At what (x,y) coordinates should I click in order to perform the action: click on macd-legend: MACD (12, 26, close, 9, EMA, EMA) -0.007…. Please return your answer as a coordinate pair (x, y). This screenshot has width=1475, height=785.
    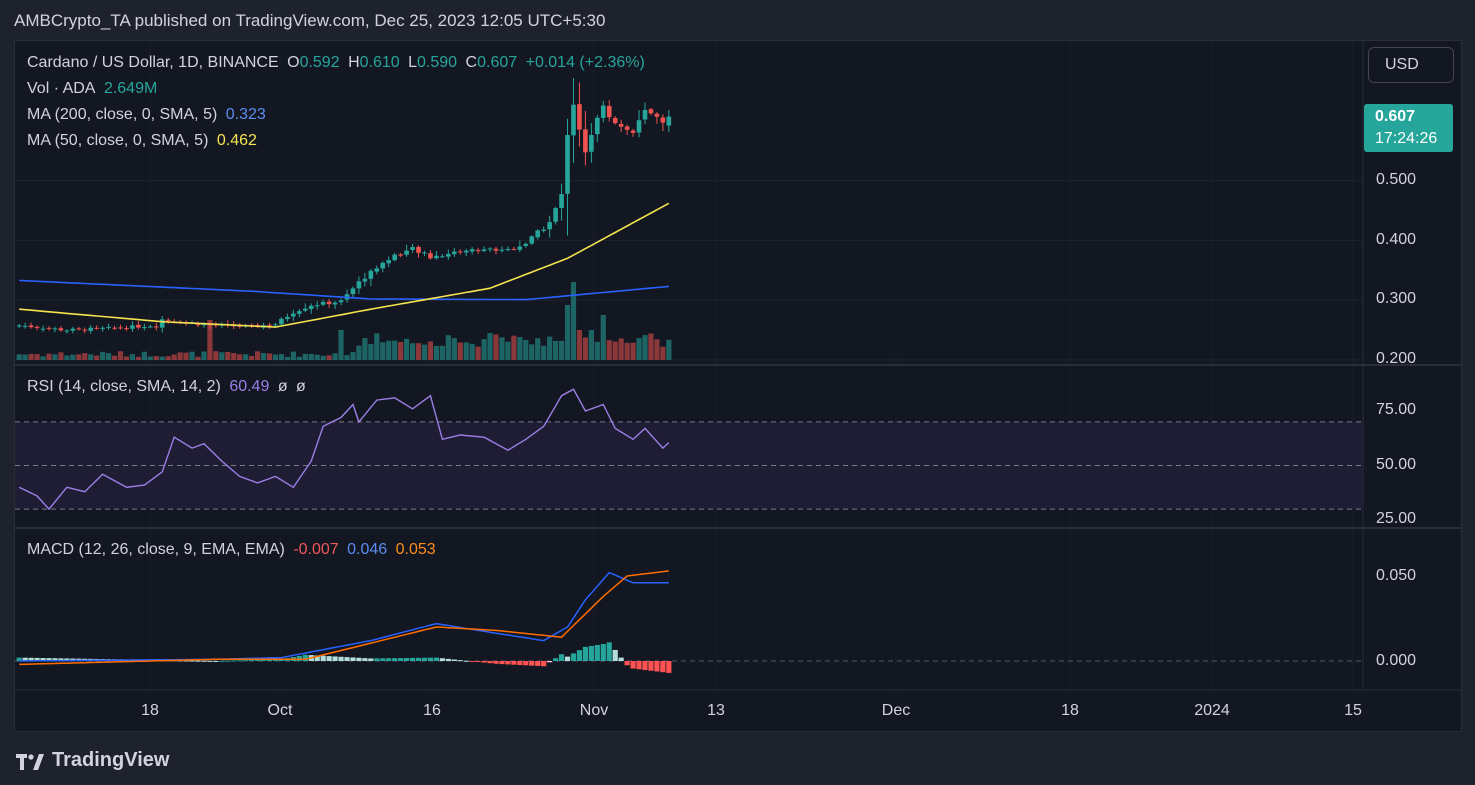
    Looking at the image, I should click on (233, 550).